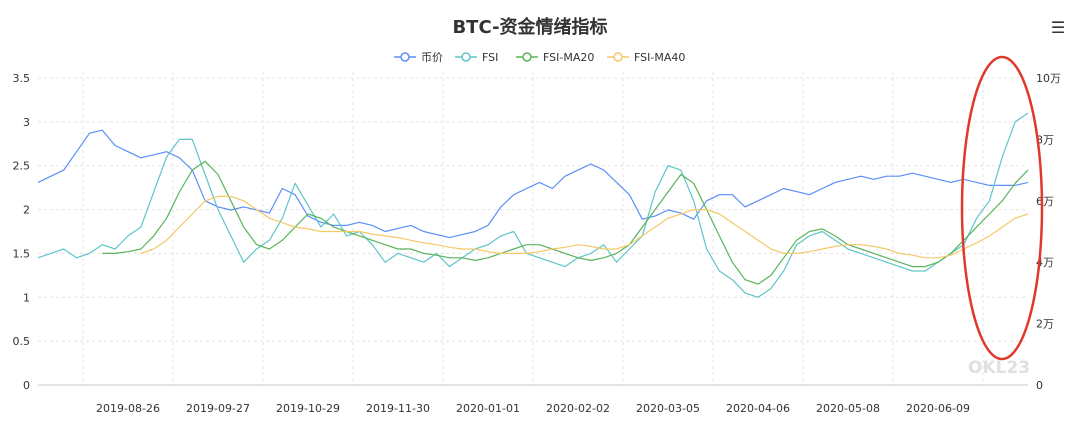  Describe the element at coordinates (1039, 385) in the screenshot. I see `y-right-tick-label: 0` at that location.